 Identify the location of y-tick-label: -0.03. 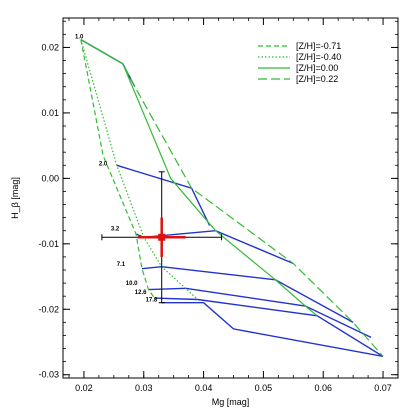
(48, 375).